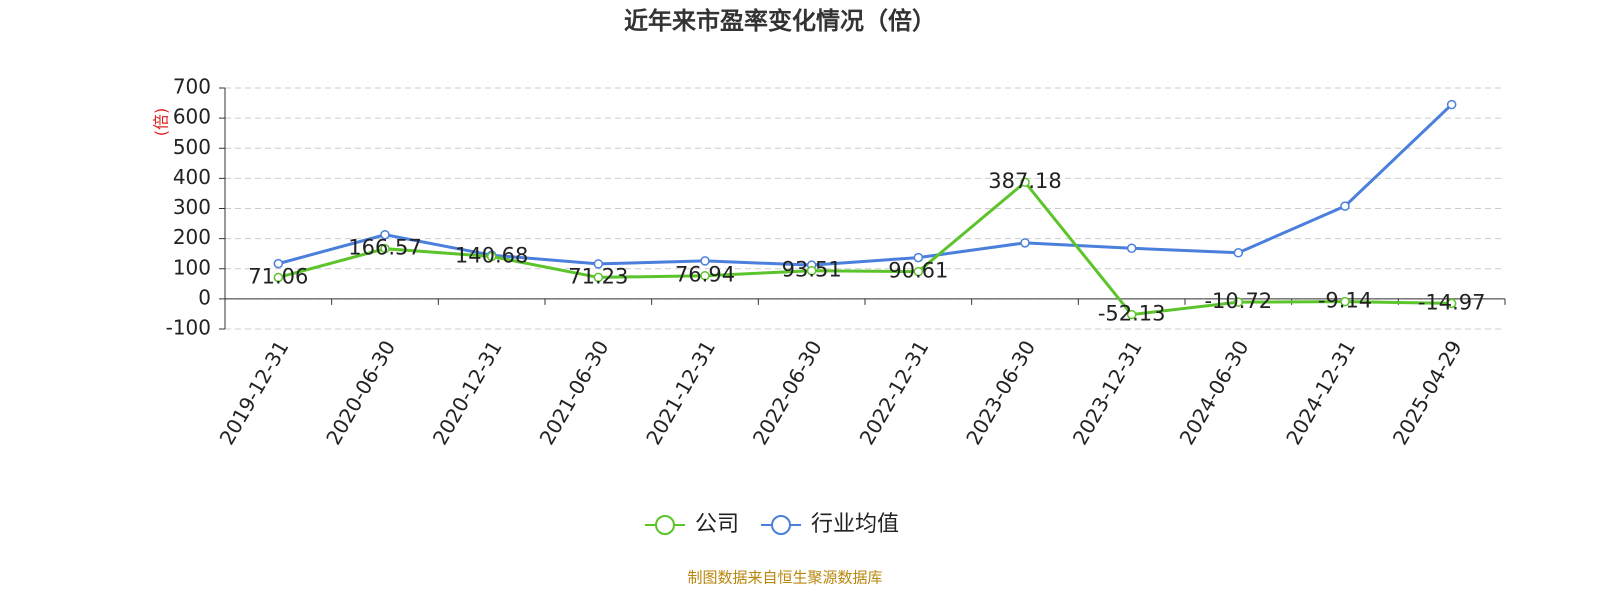  I want to click on y-tick-label: 300, so click(192, 207).